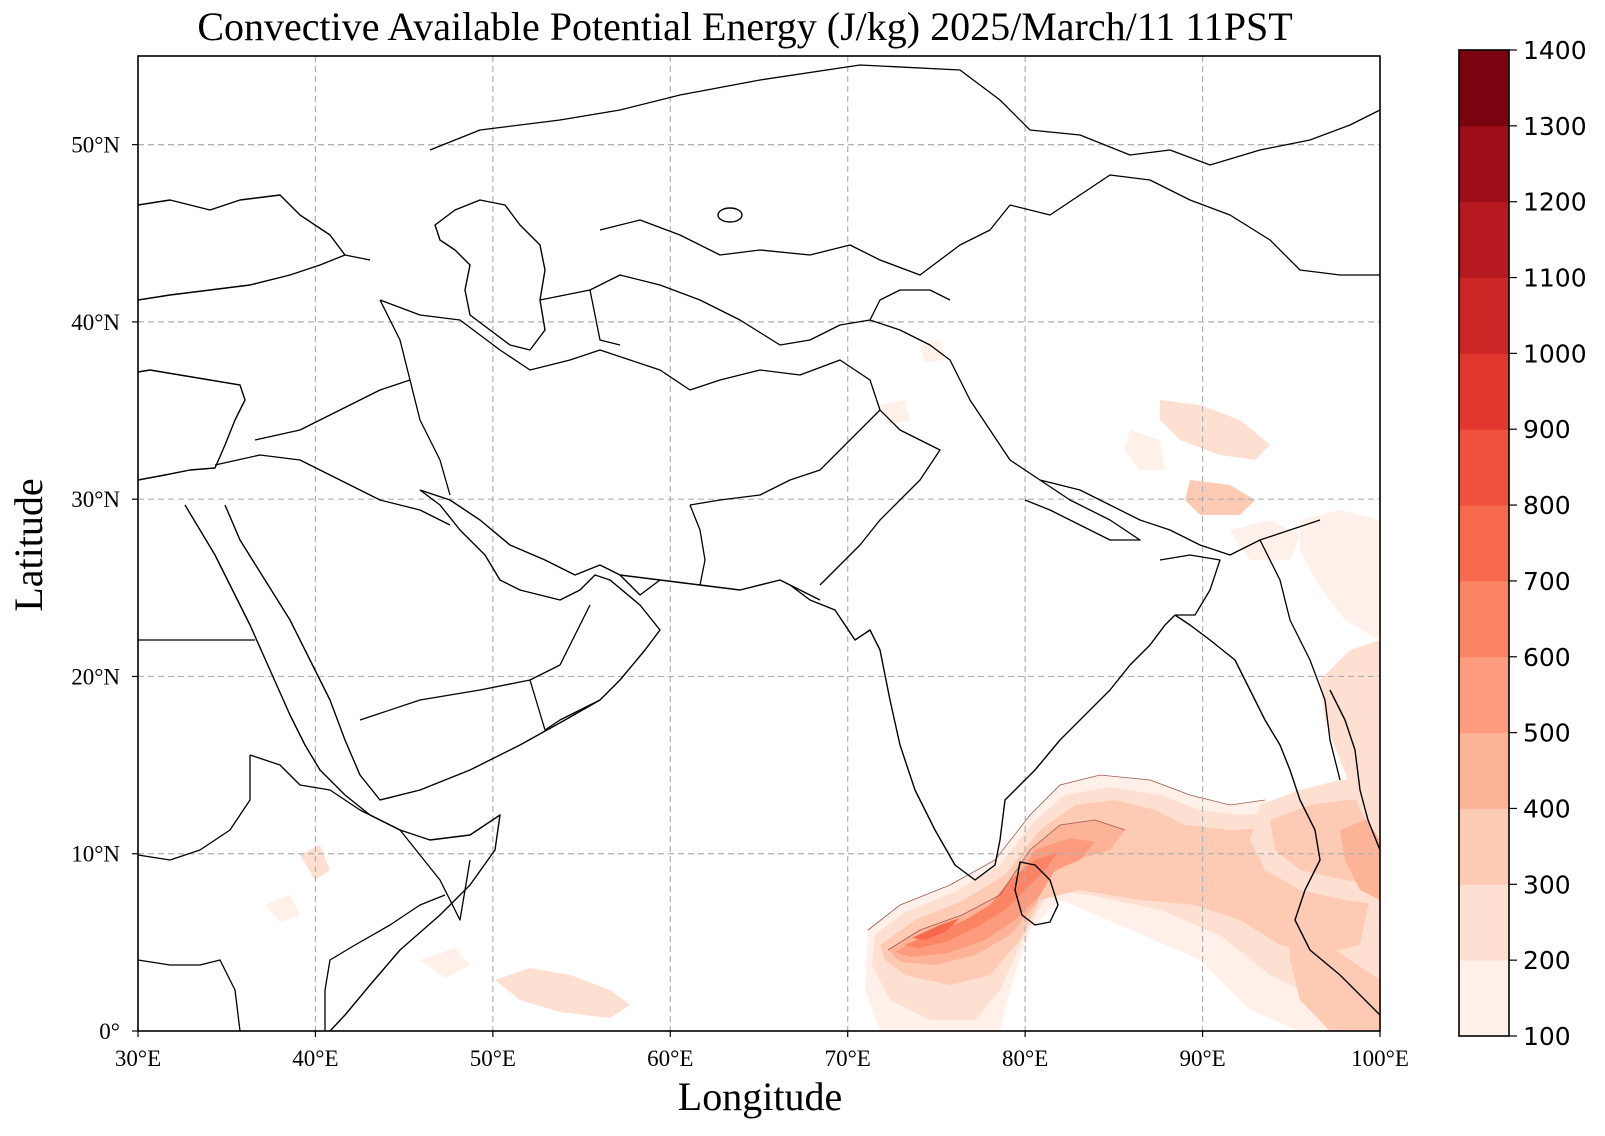 The width and height of the screenshot is (1605, 1136). I want to click on border-central-asia, so click(770, 317).